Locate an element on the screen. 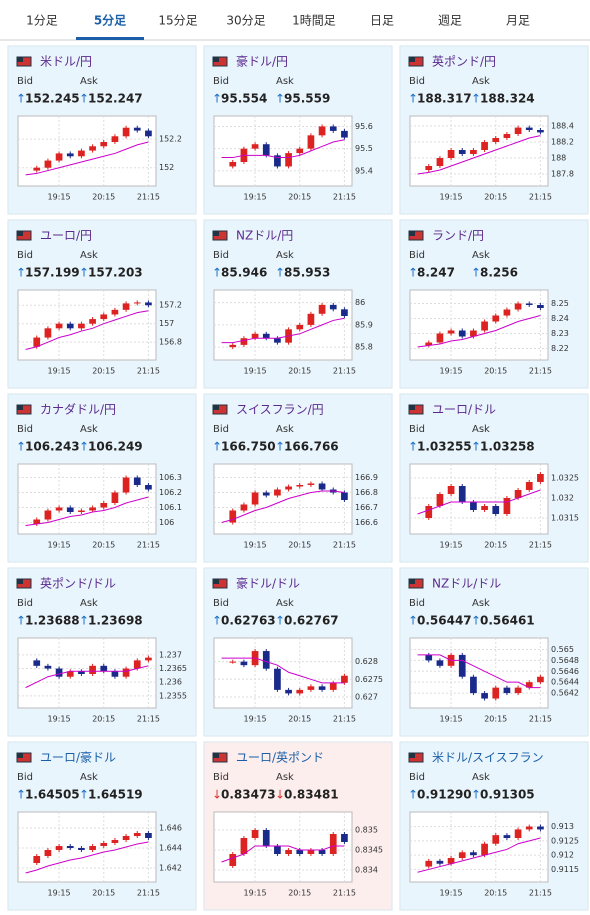 The height and width of the screenshot is (915, 590). tab: 週足 is located at coordinates (450, 21).